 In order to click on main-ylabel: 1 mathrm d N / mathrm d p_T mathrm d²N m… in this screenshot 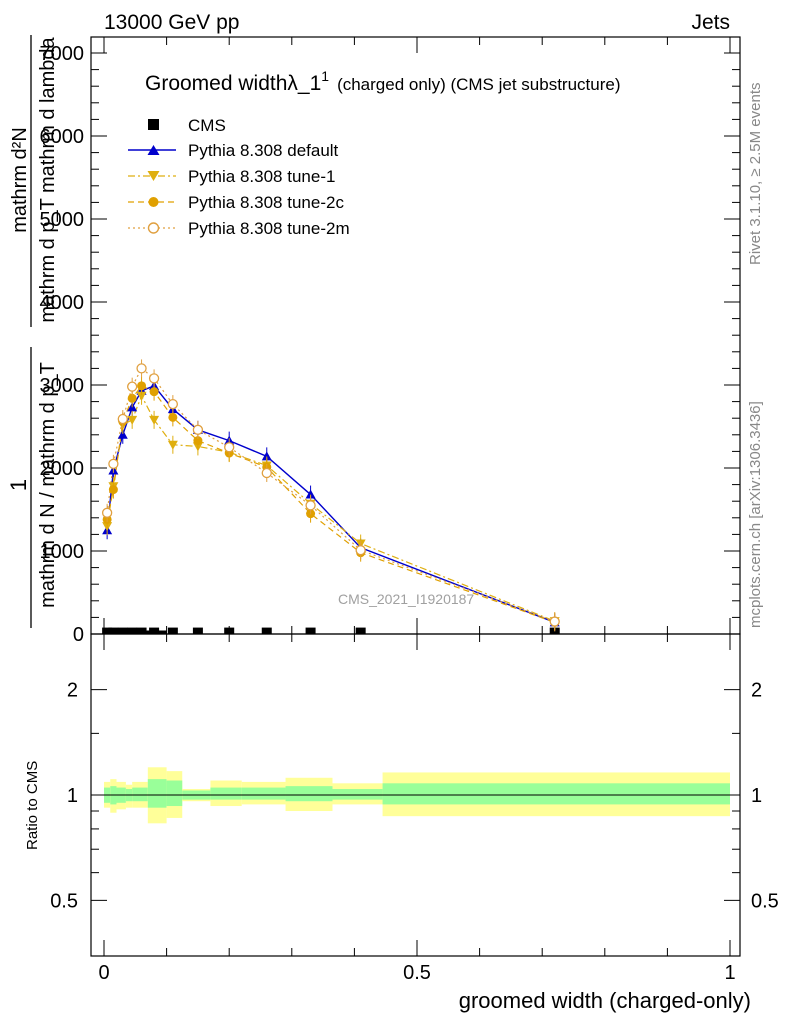, I will do `click(32, 331)`.